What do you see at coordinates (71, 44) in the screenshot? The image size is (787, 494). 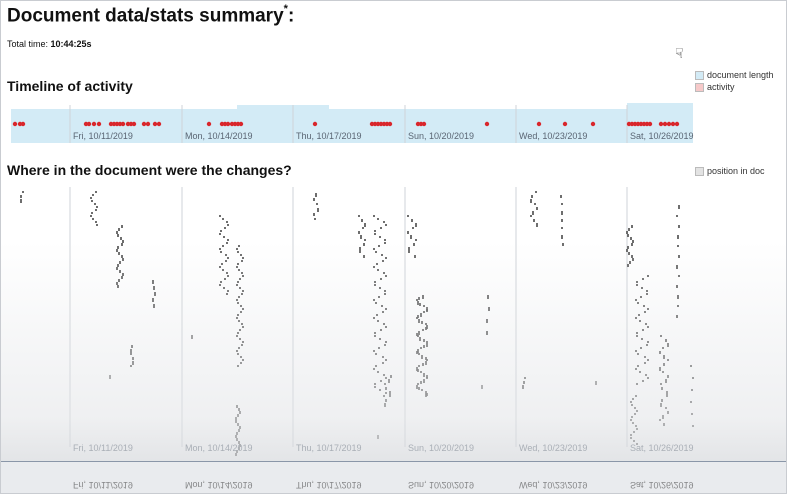 I see `total-time-value: 10:44:25s` at bounding box center [71, 44].